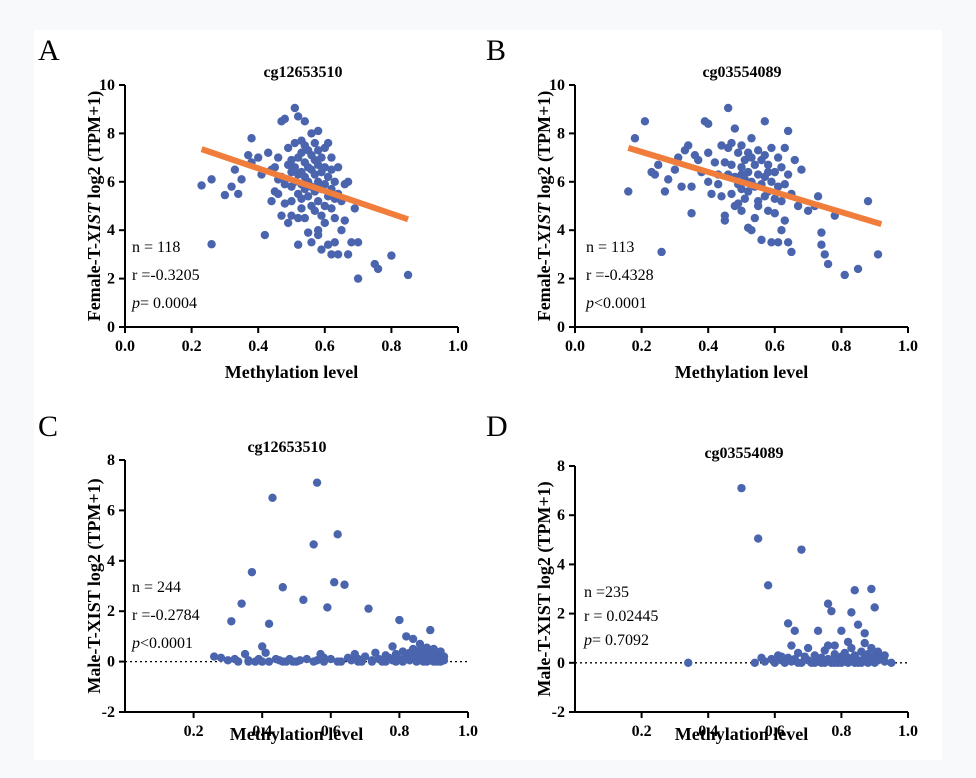 This screenshot has width=976, height=778. I want to click on y-tick-label: 4, so click(561, 230).